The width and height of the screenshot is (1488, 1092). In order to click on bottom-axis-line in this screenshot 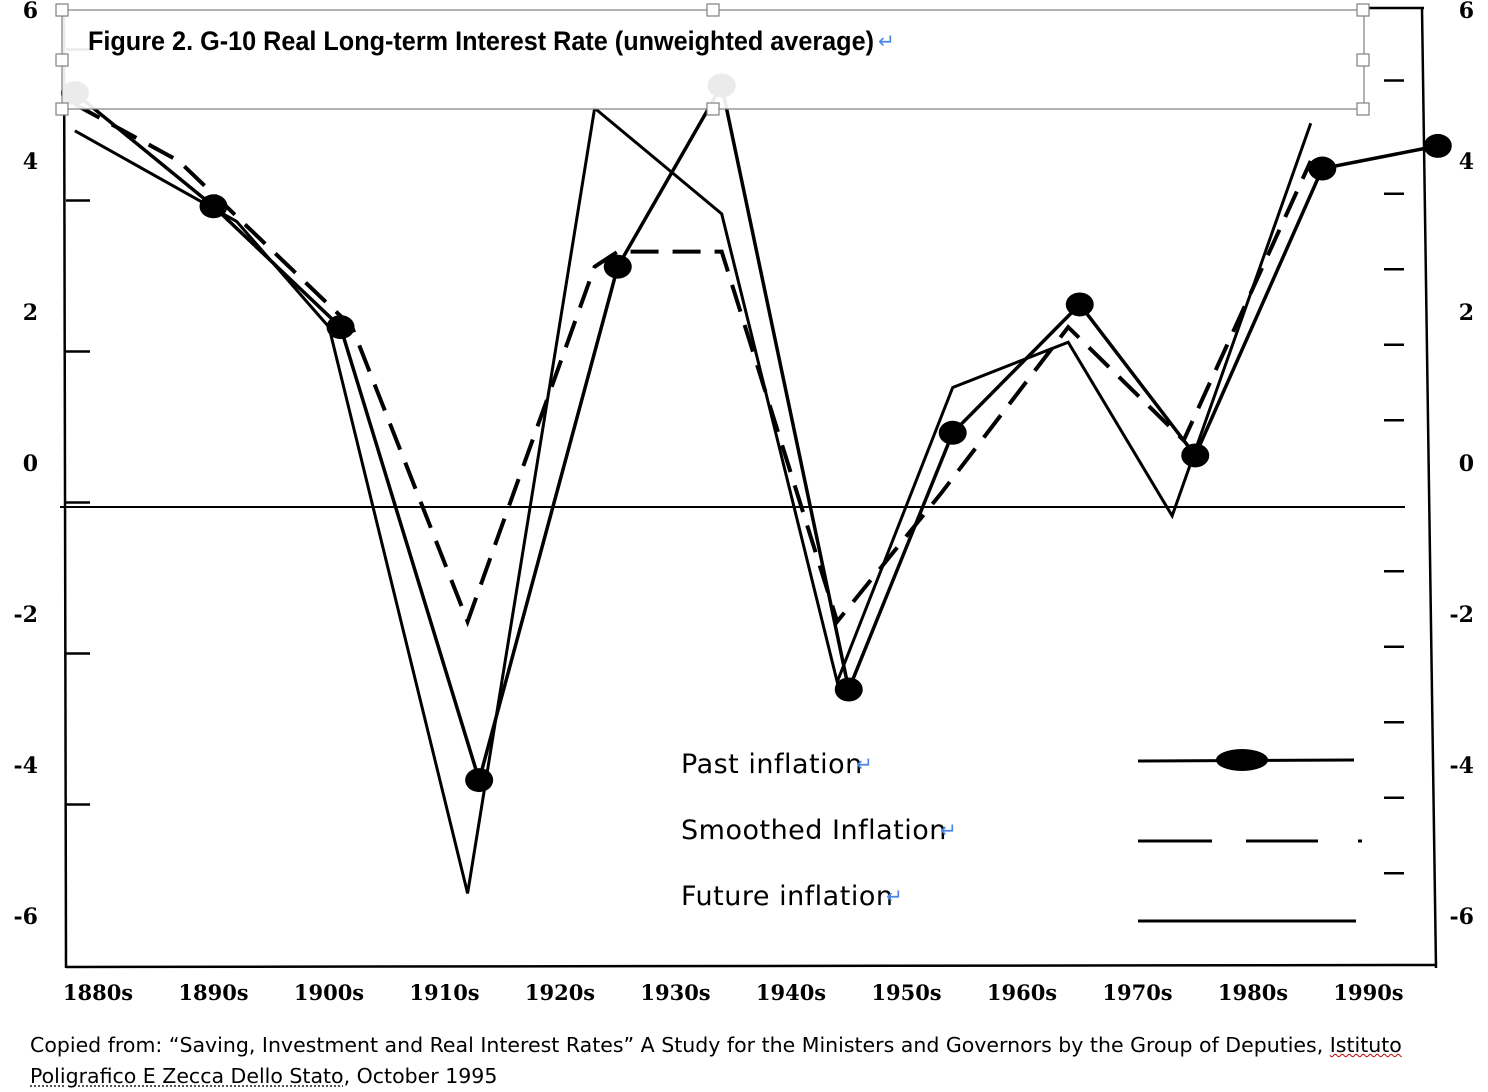, I will do `click(751, 966)`.